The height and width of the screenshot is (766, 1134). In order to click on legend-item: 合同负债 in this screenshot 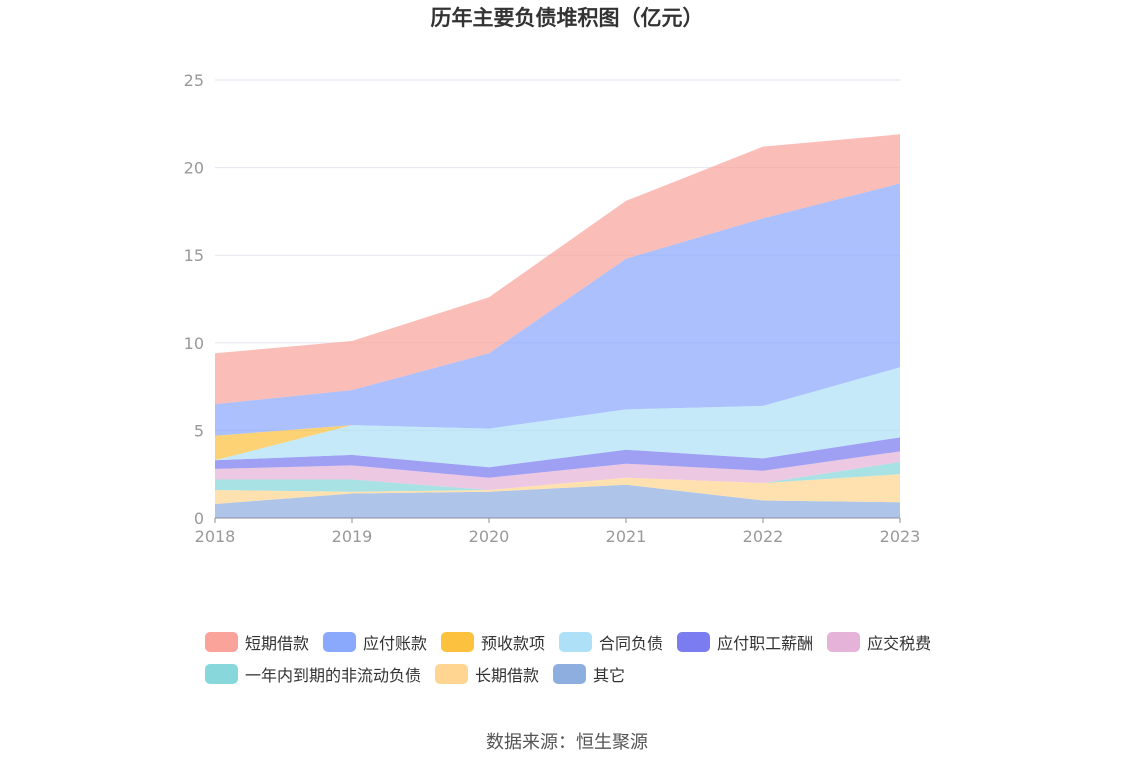, I will do `click(611, 642)`.